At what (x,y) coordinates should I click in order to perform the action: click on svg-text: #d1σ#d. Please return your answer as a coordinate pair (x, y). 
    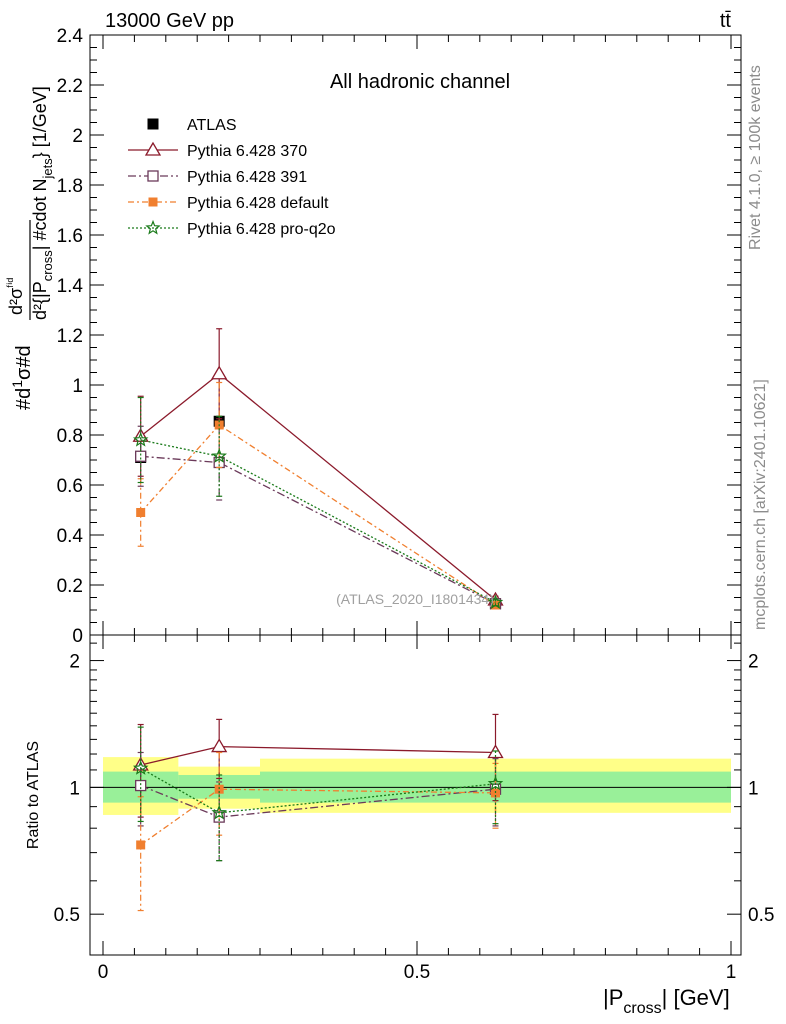
    Looking at the image, I should click on (22, 377).